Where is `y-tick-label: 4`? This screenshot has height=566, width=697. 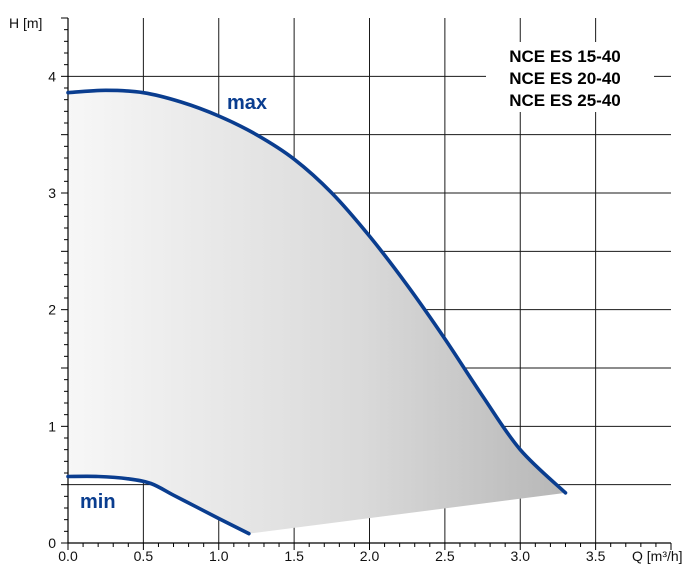 y-tick-label: 4 is located at coordinates (52, 76).